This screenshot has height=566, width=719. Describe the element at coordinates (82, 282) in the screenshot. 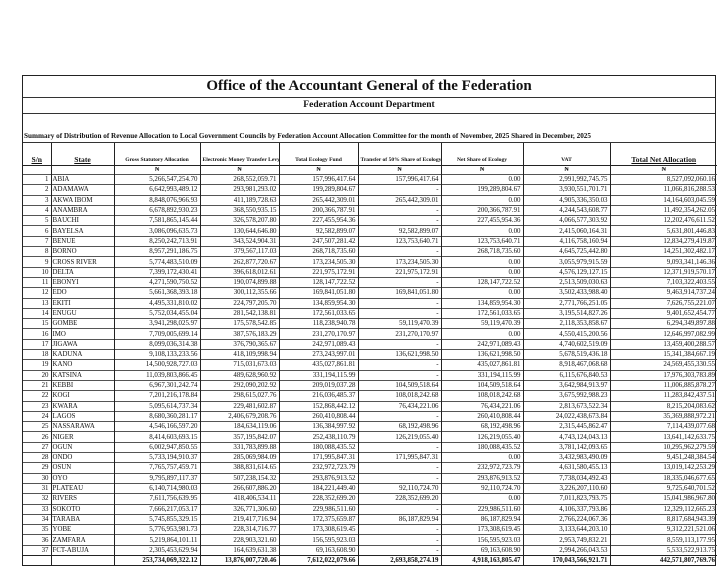

I see `cell-state: EBONYI` at that location.